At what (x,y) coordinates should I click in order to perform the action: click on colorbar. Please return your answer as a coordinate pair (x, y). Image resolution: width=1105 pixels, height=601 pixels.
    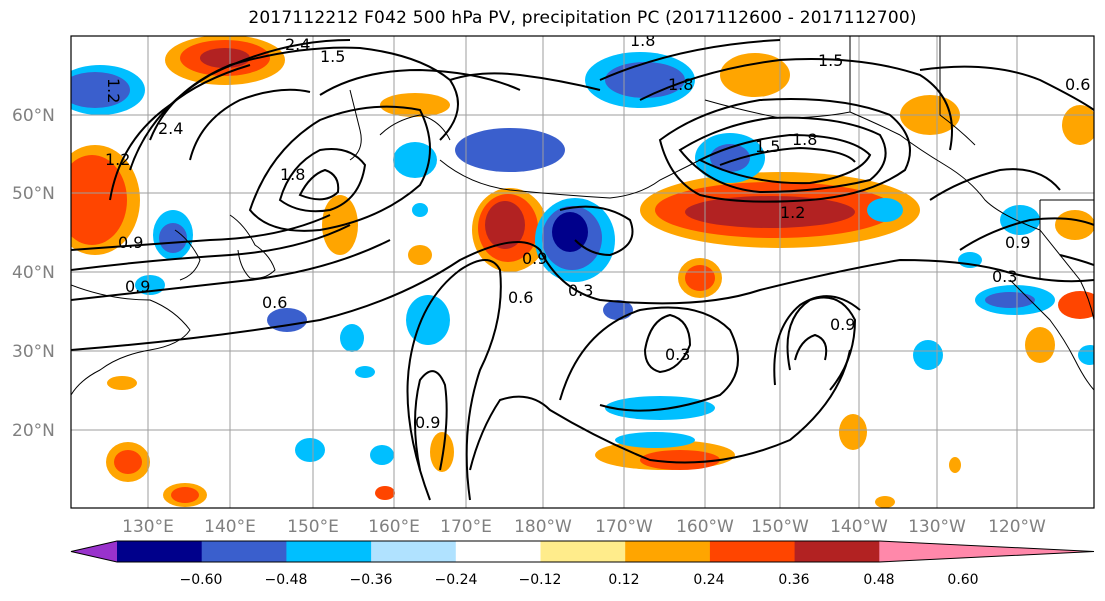
    Looking at the image, I should click on (582, 551).